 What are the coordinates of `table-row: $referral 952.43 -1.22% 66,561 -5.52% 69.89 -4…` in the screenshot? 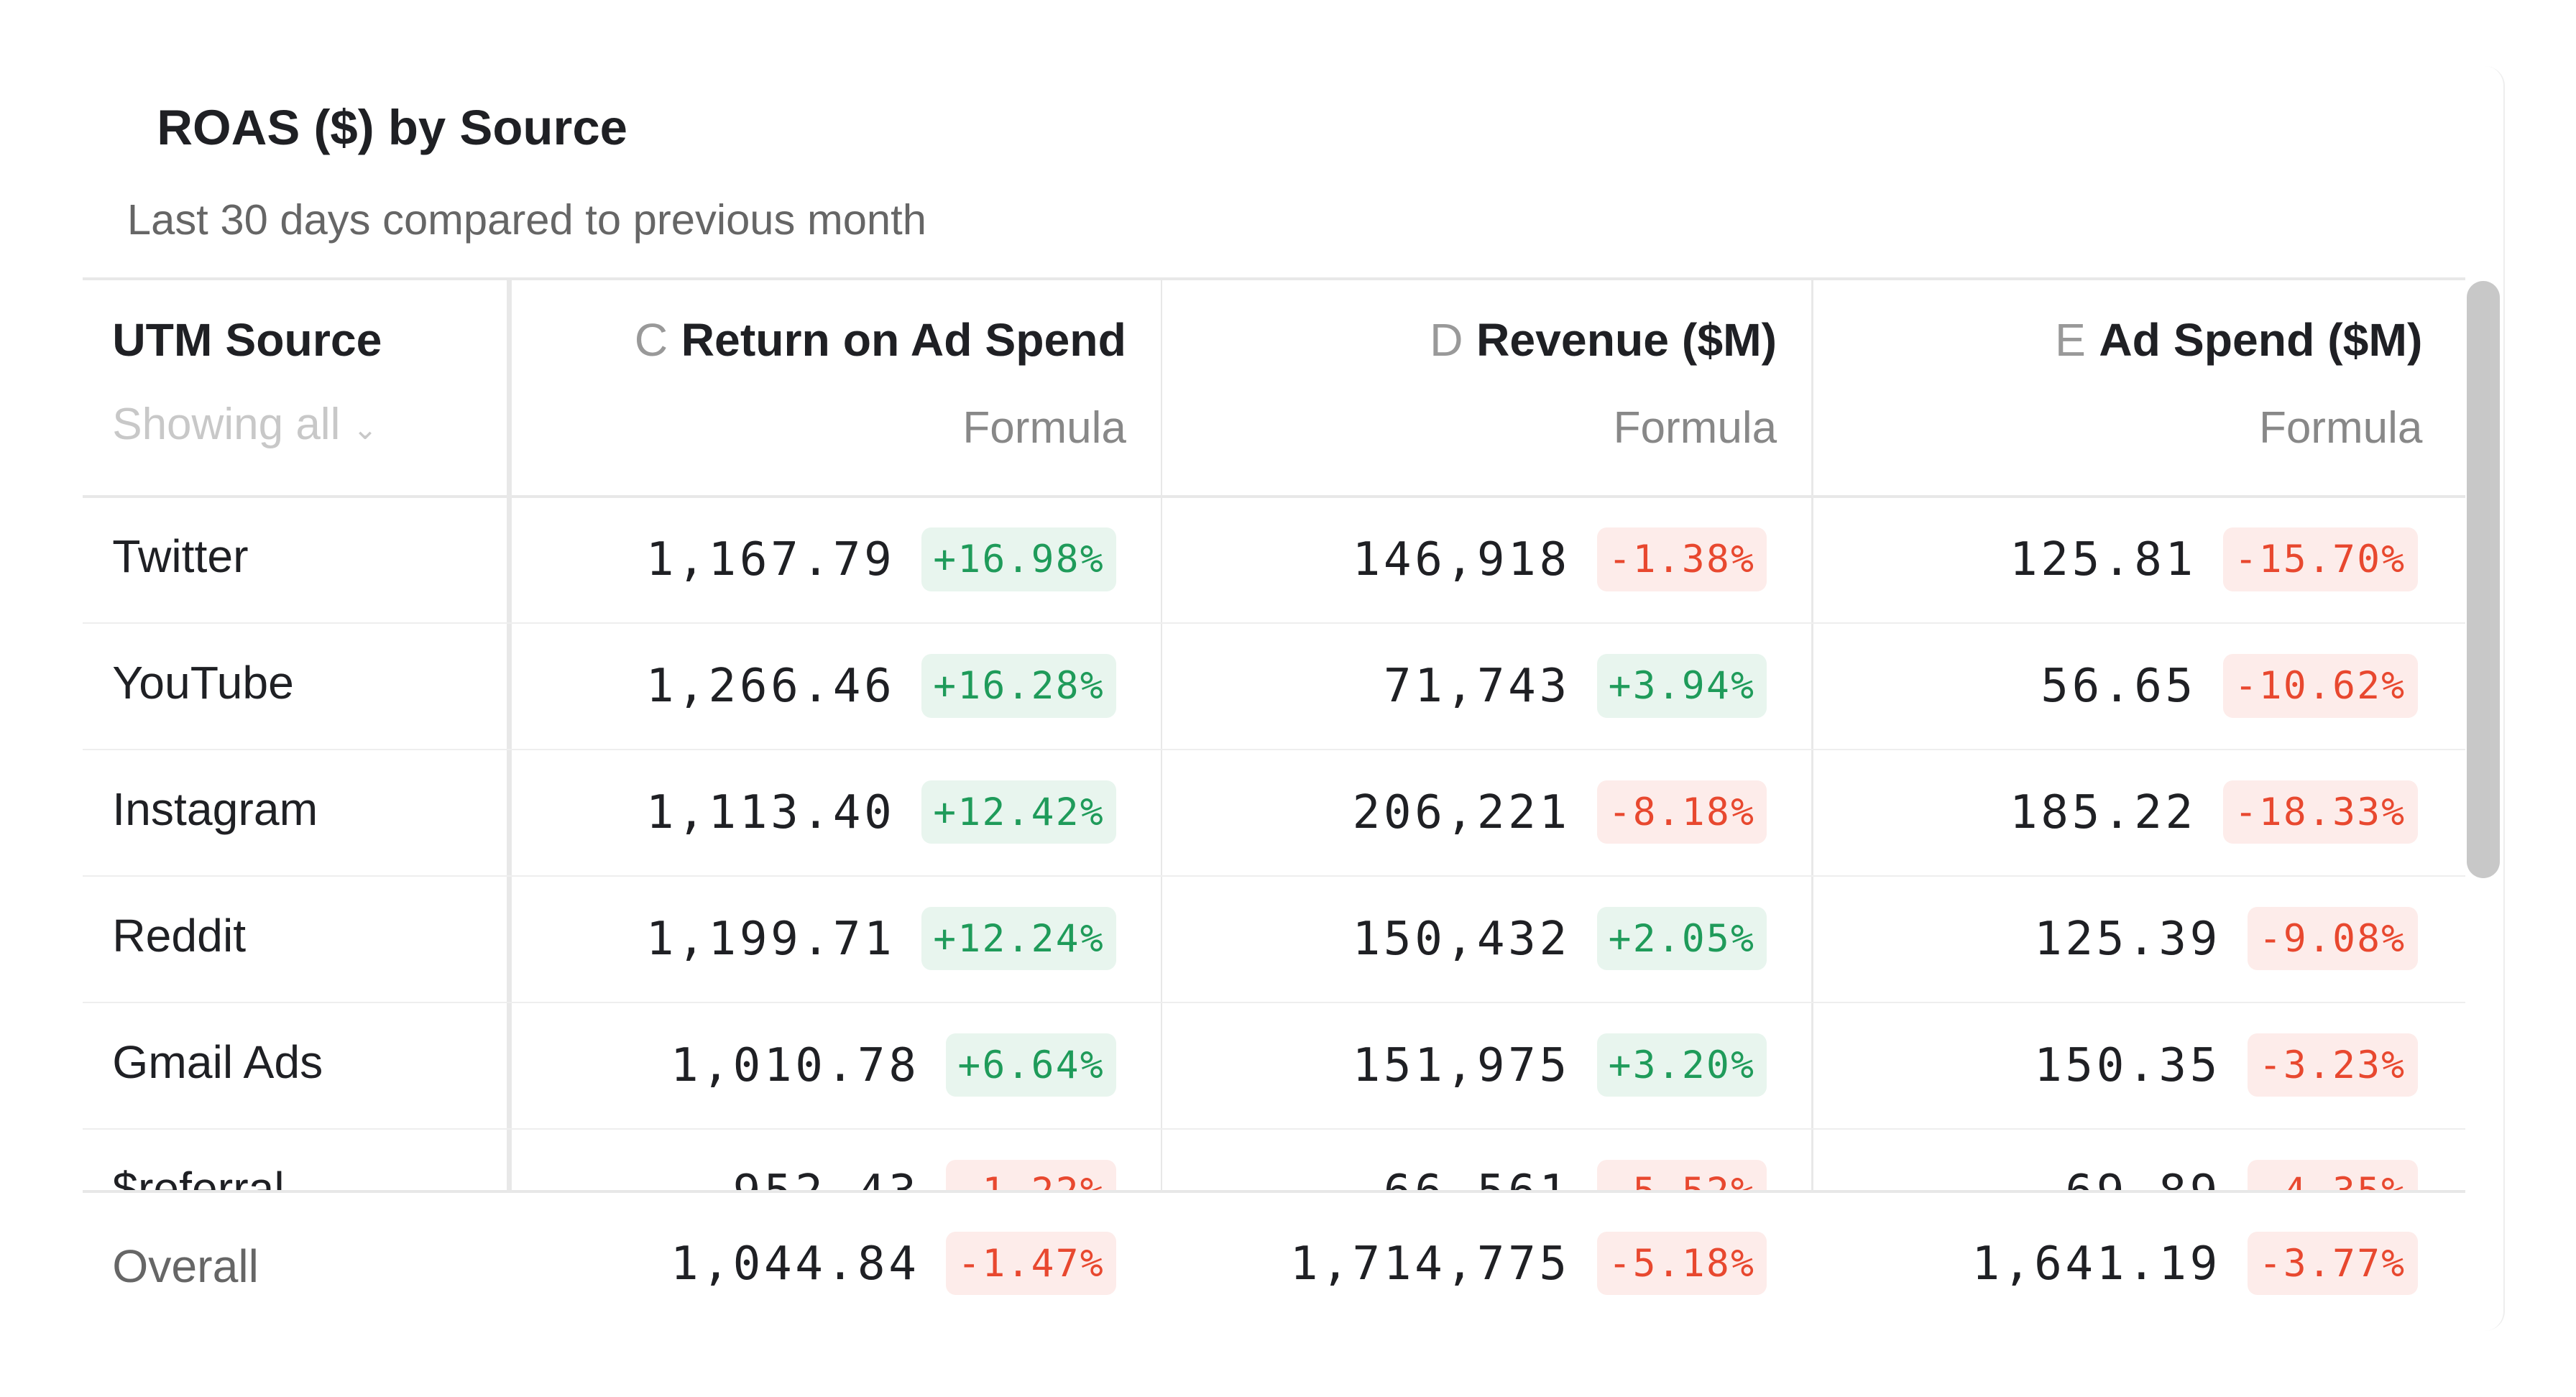 It's located at (1274, 1161).